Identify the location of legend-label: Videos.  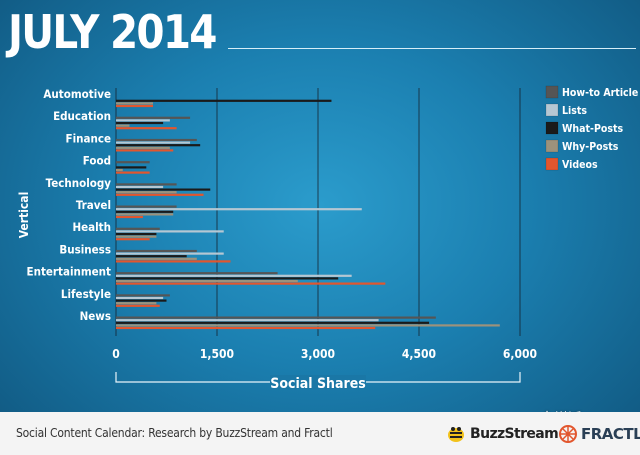
(580, 165).